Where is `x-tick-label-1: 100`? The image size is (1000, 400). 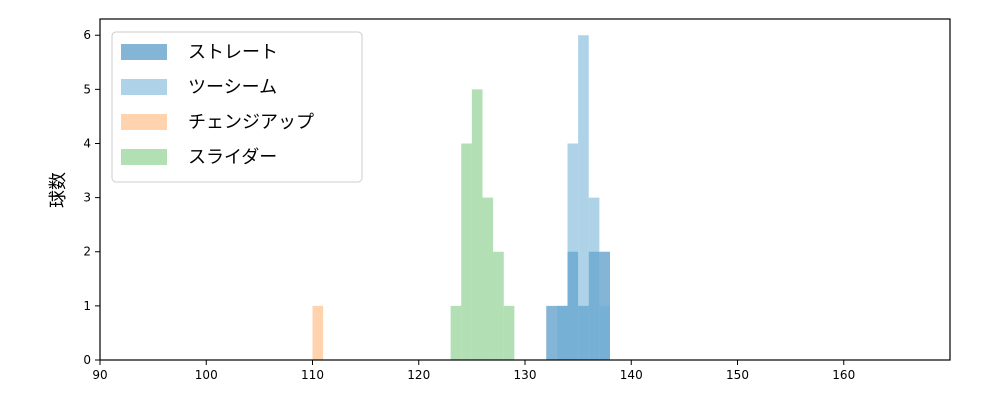
x-tick-label-1: 100 is located at coordinates (206, 375).